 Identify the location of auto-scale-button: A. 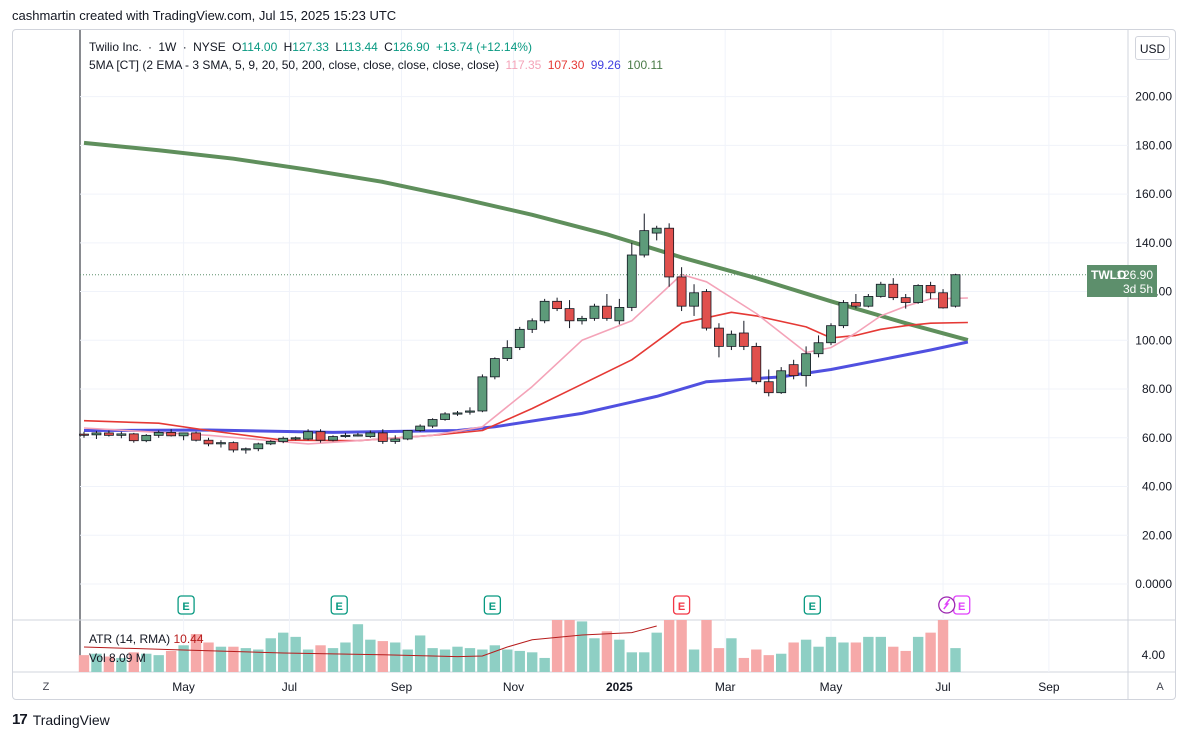
(1160, 687).